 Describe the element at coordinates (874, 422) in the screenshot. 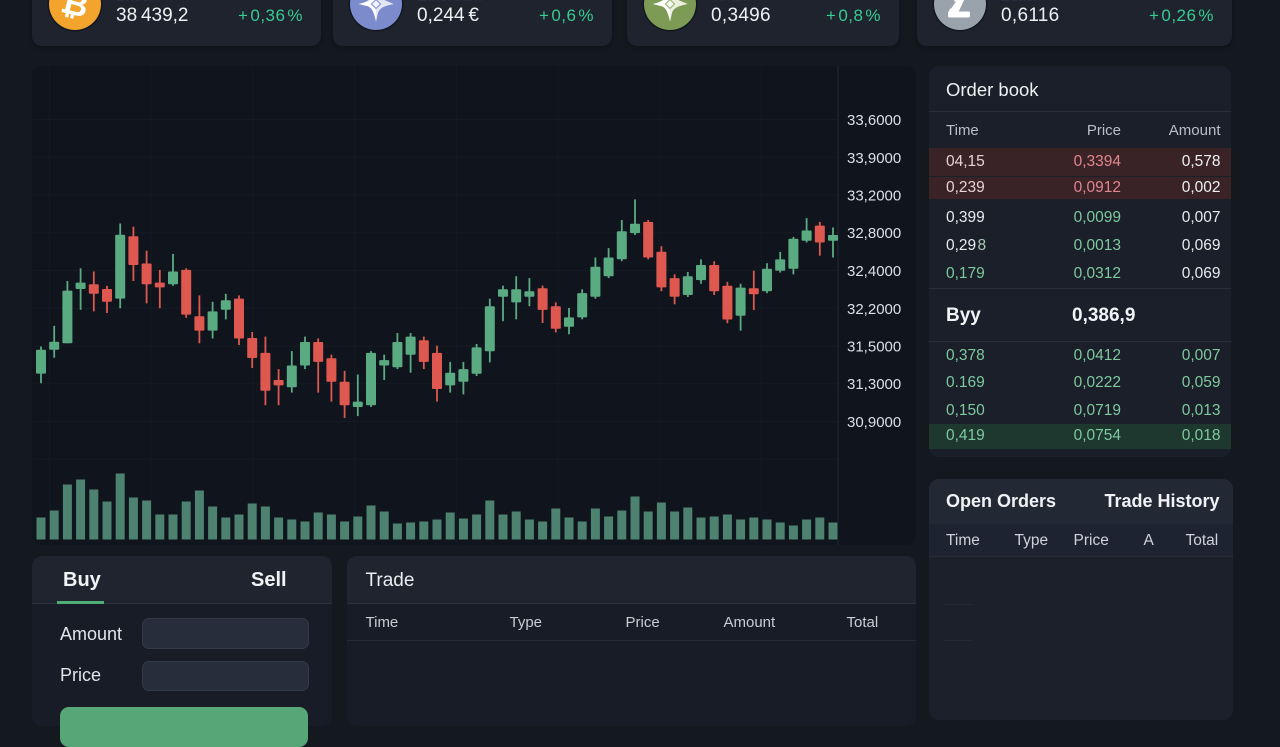

I see `svg-text: 30,9000` at that location.